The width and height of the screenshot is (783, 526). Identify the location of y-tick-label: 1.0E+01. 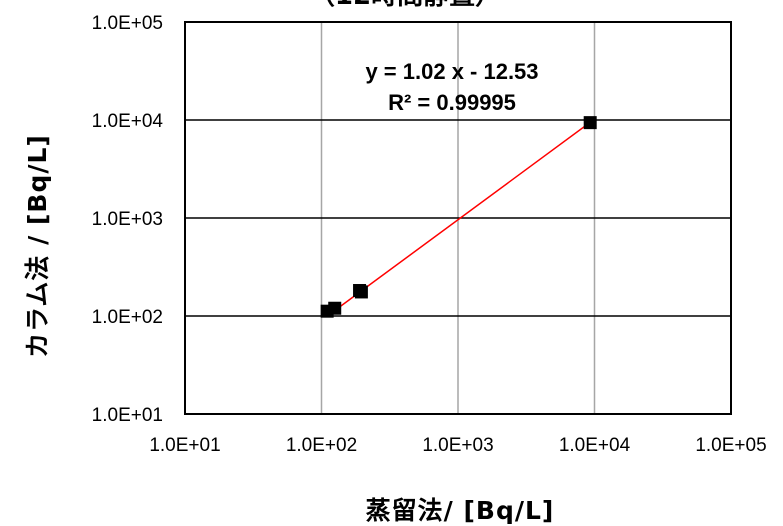
(127, 415).